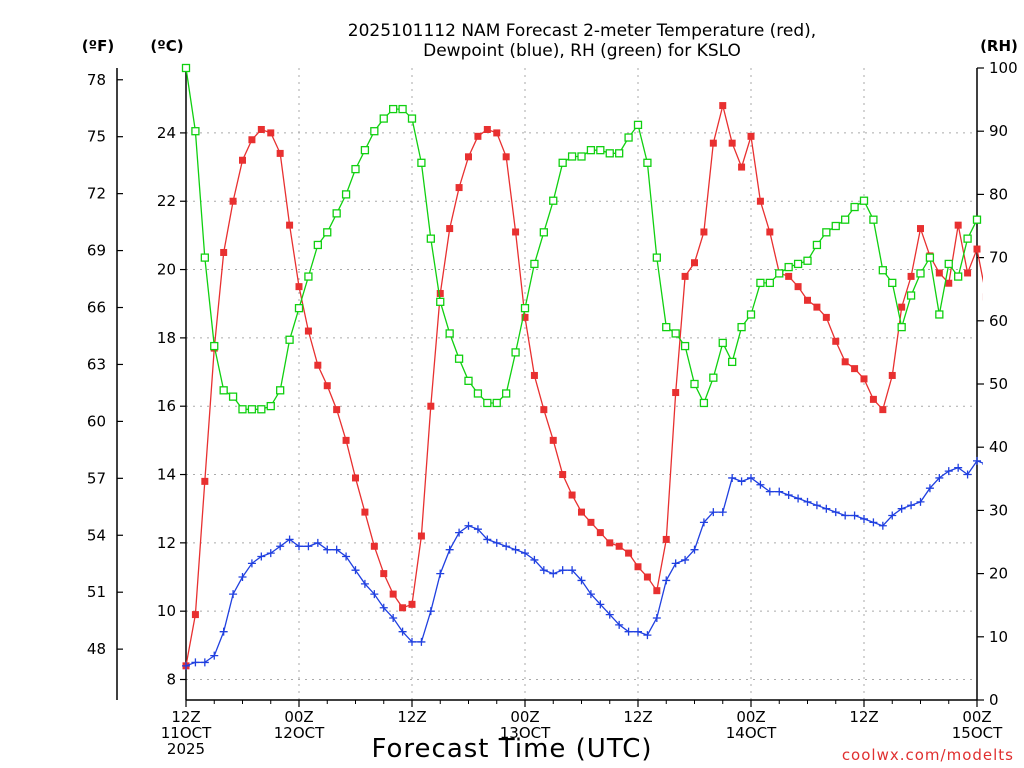 This screenshot has height=768, width=1024. What do you see at coordinates (998, 258) in the screenshot?
I see `rh-tick-label: 70` at bounding box center [998, 258].